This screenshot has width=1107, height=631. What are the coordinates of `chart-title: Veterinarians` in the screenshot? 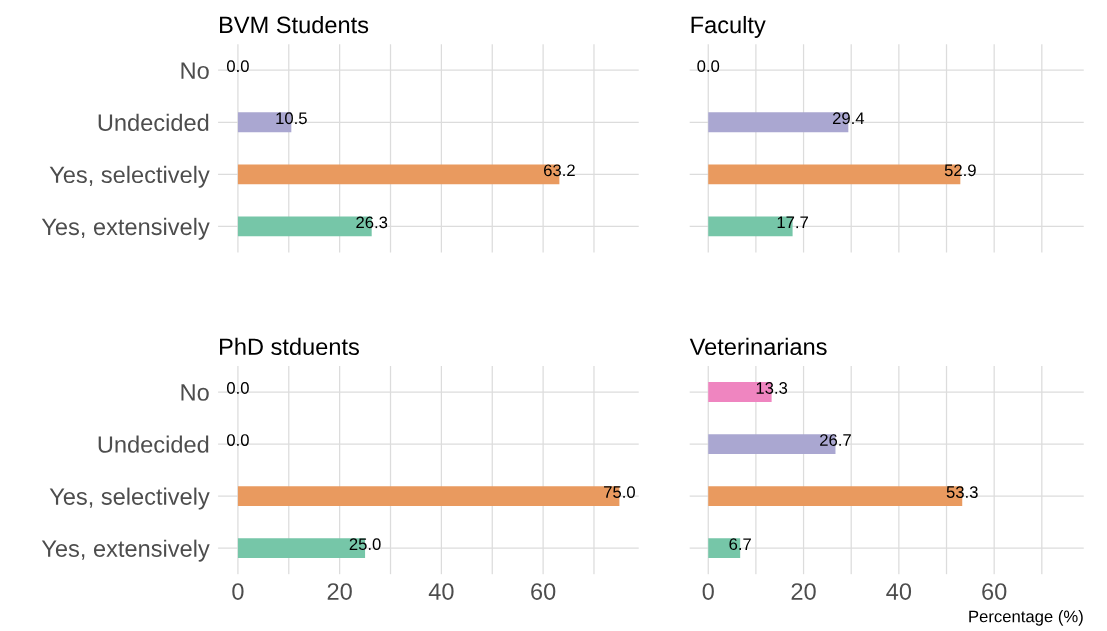 It's located at (758, 346).